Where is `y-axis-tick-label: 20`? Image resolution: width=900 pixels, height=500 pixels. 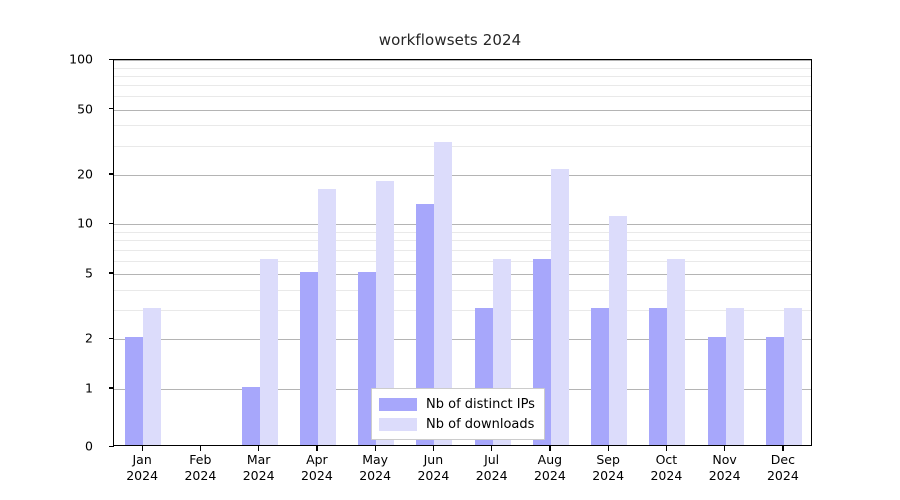 y-axis-tick-label: 20 is located at coordinates (85, 174).